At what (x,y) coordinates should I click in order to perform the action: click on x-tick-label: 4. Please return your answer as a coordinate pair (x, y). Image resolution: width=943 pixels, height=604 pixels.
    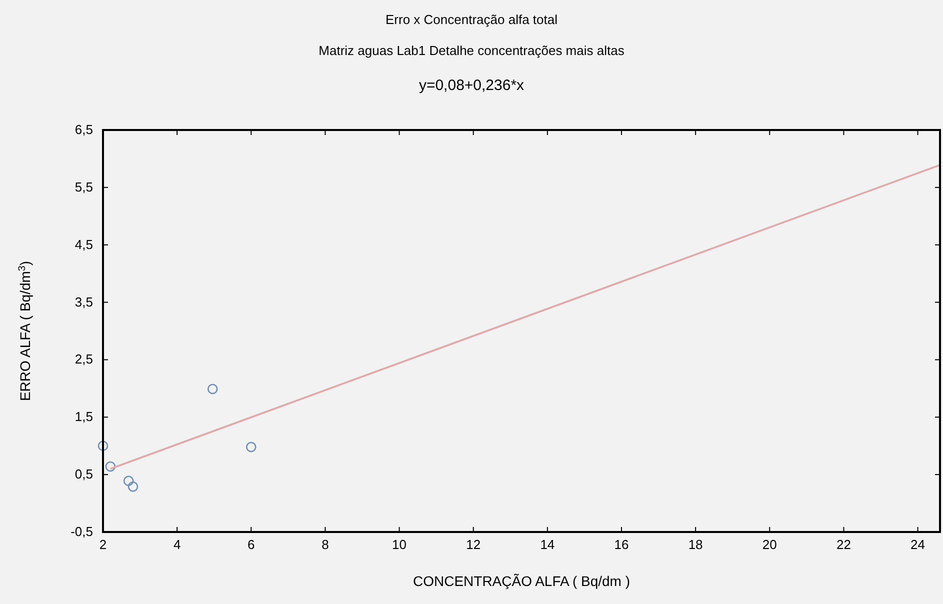
    Looking at the image, I should click on (177, 544).